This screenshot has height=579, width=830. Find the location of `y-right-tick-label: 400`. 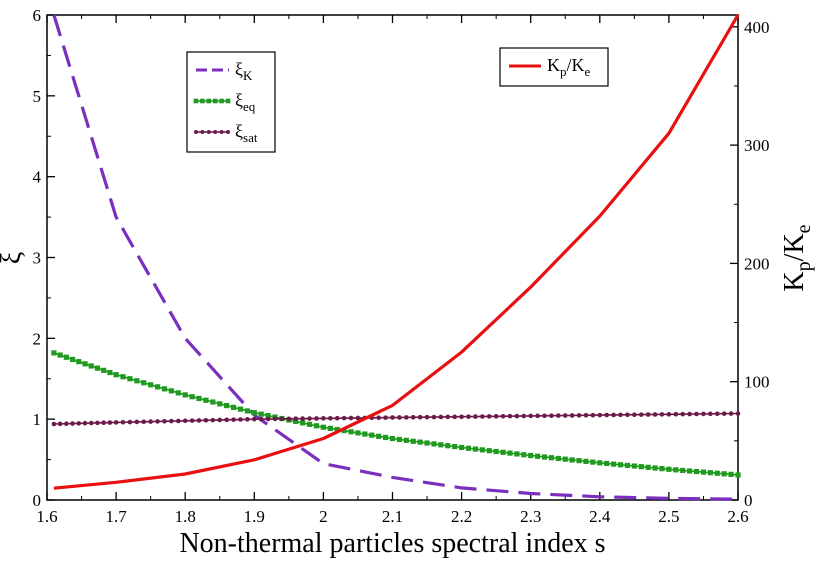

y-right-tick-label: 400 is located at coordinates (757, 27).